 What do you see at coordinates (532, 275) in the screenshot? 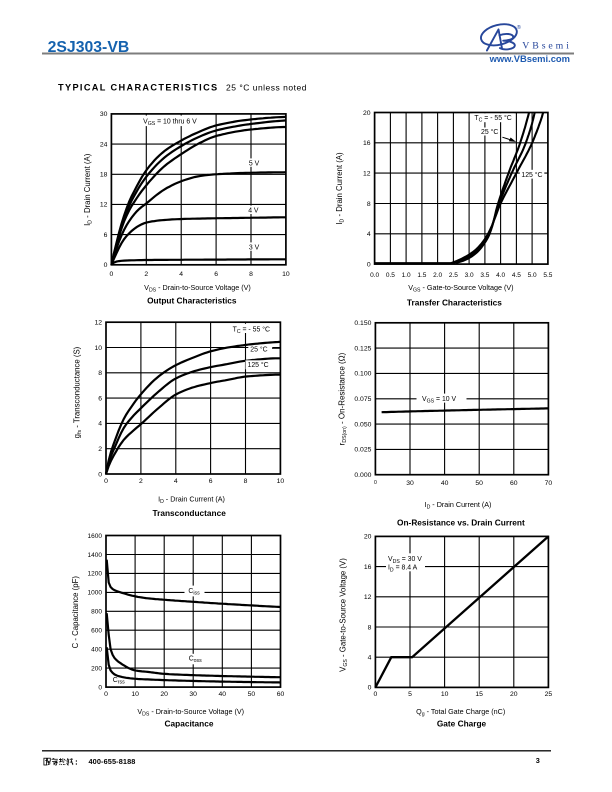
I see `svg-text: 5.0` at bounding box center [532, 275].